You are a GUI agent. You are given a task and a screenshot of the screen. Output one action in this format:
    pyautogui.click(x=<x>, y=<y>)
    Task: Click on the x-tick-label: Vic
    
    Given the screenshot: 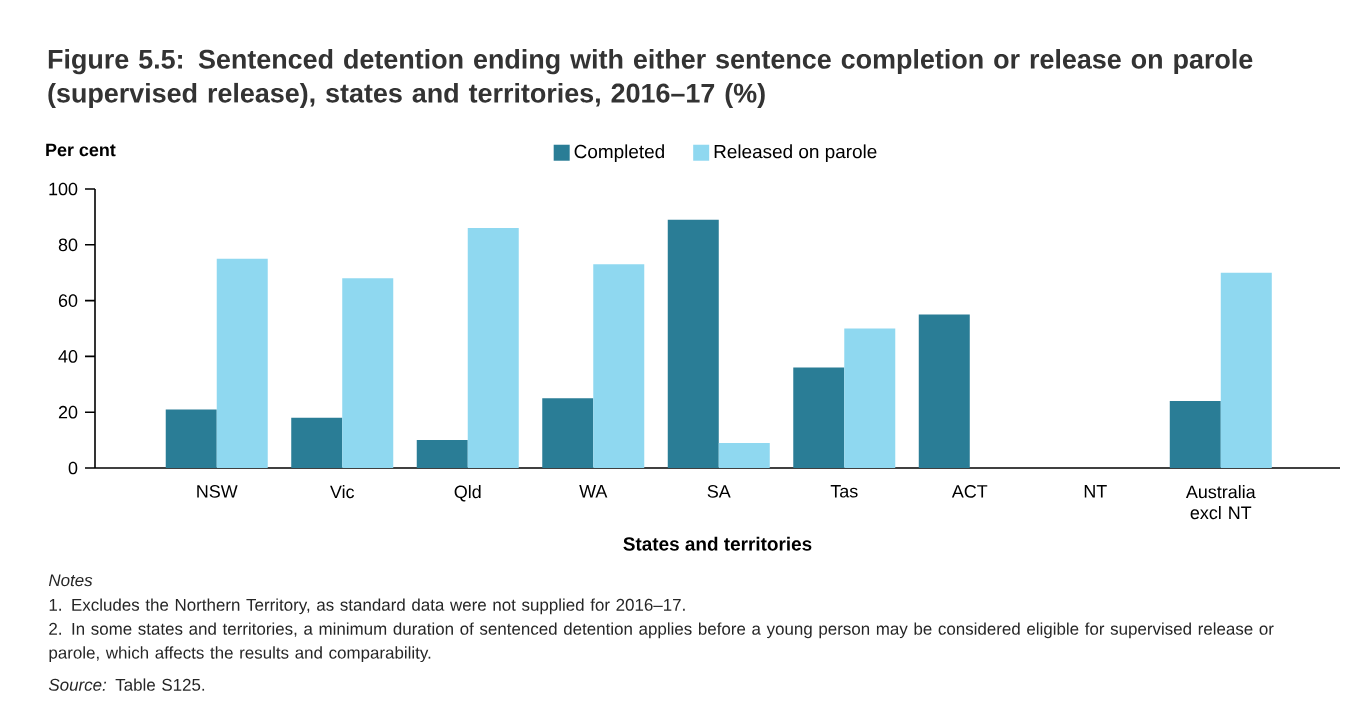 What is the action you would take?
    pyautogui.click(x=342, y=492)
    